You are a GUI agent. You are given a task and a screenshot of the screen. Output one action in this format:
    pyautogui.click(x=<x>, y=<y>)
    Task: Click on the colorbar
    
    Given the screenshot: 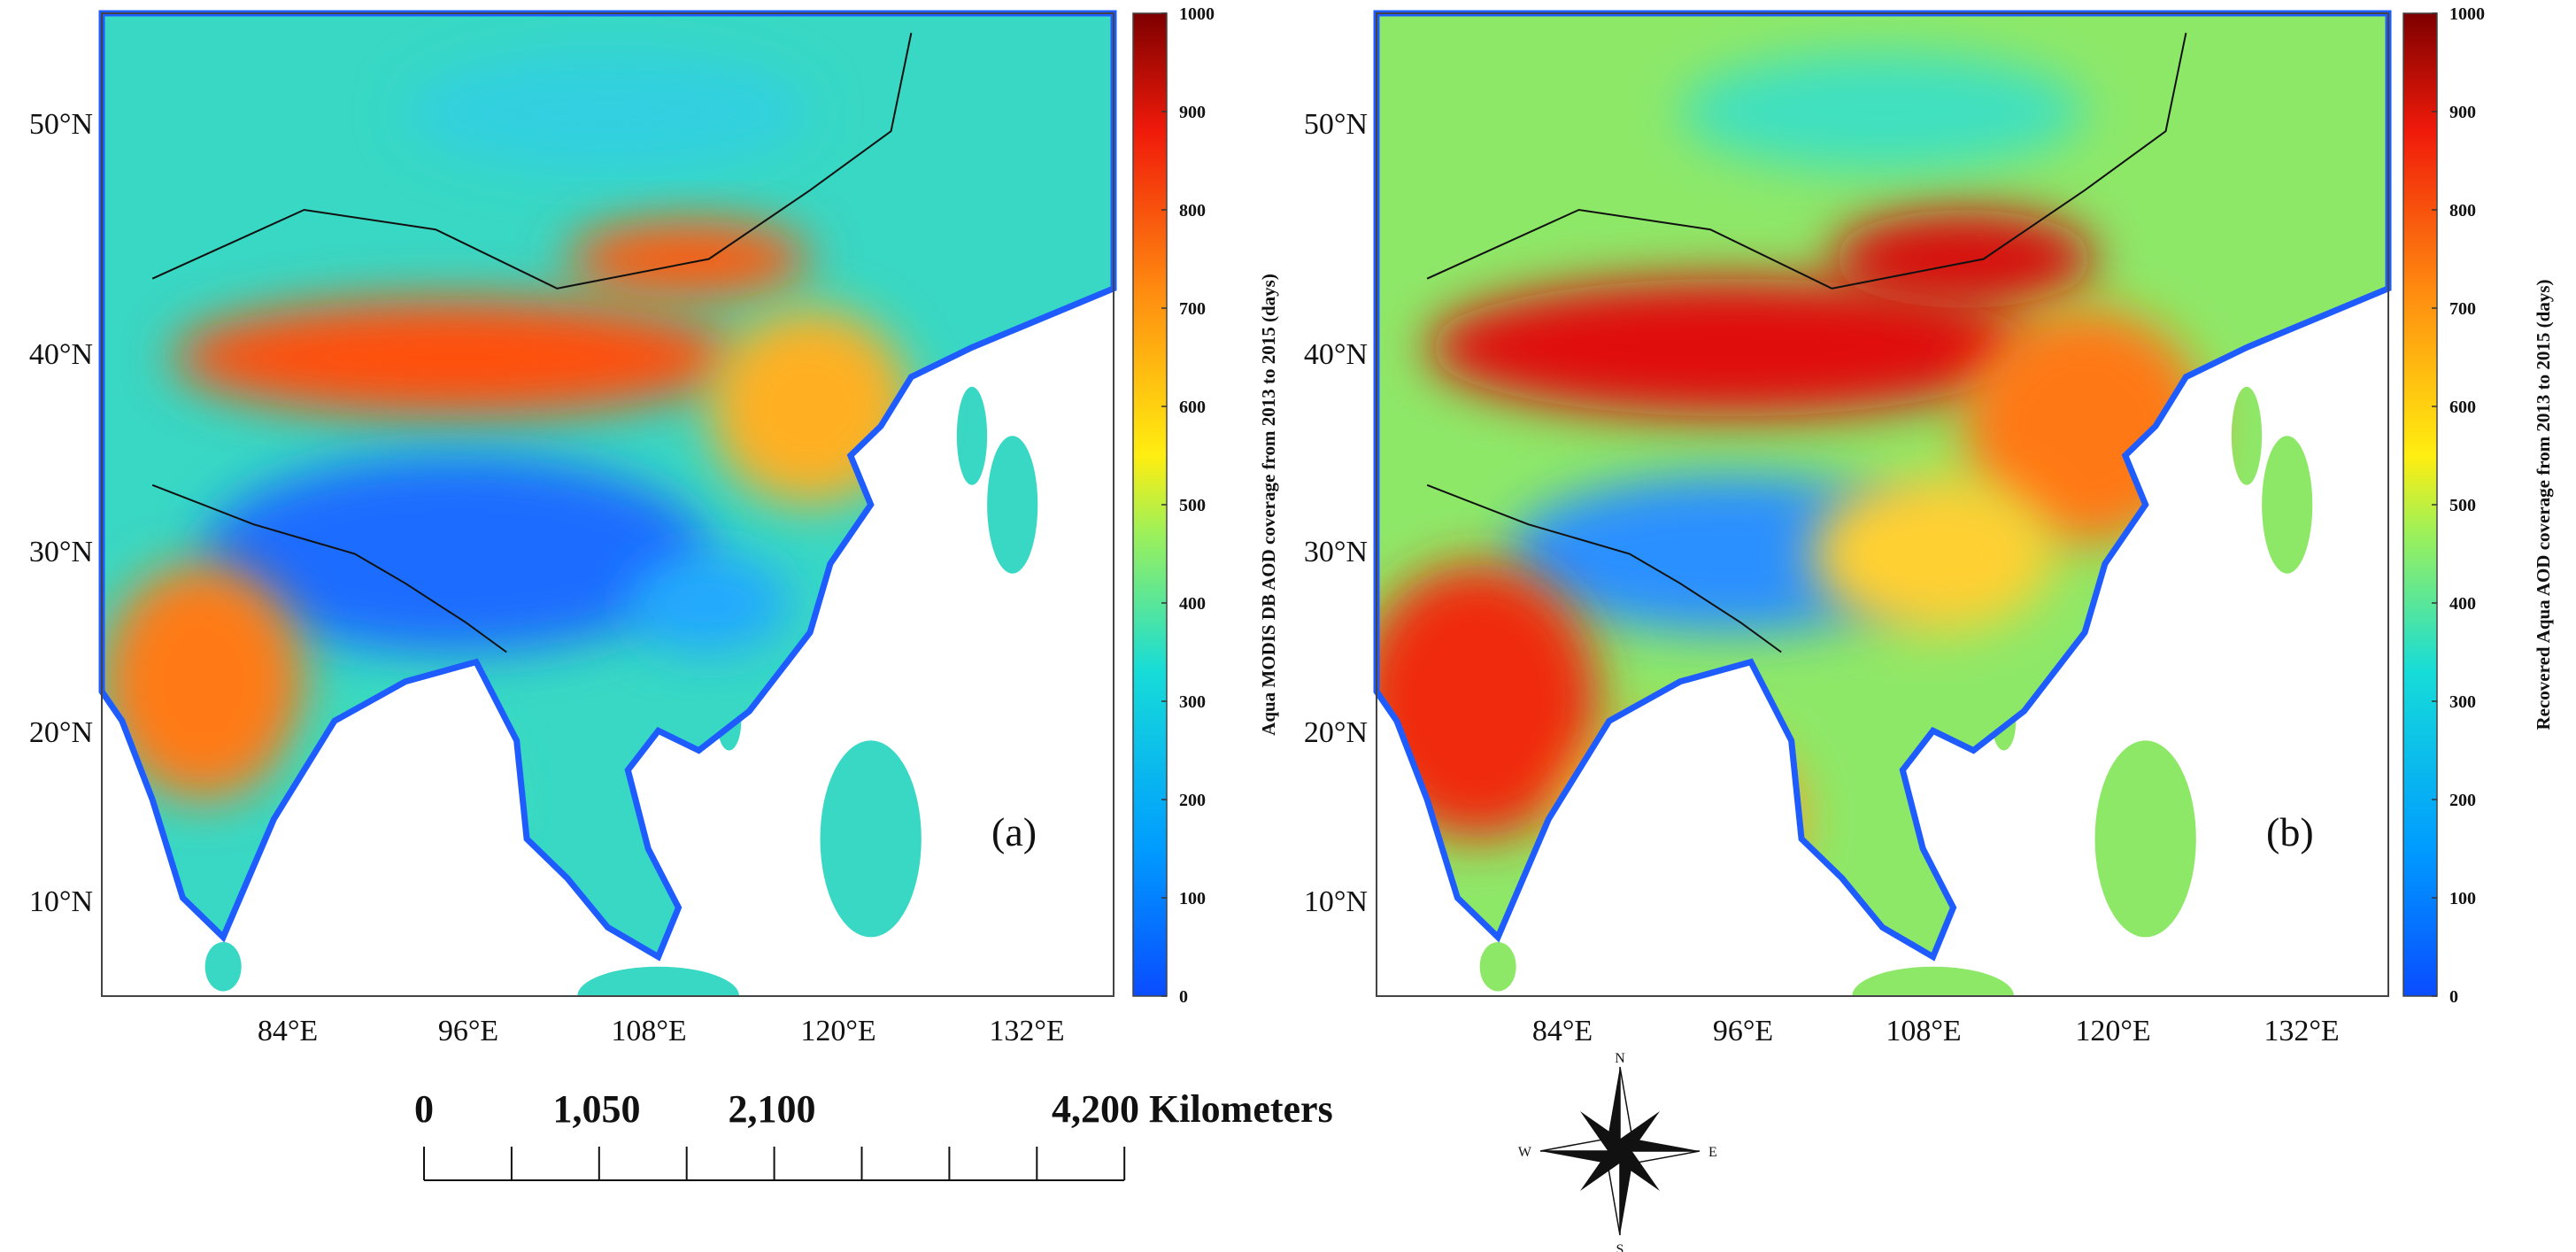 What is the action you would take?
    pyautogui.click(x=2420, y=505)
    